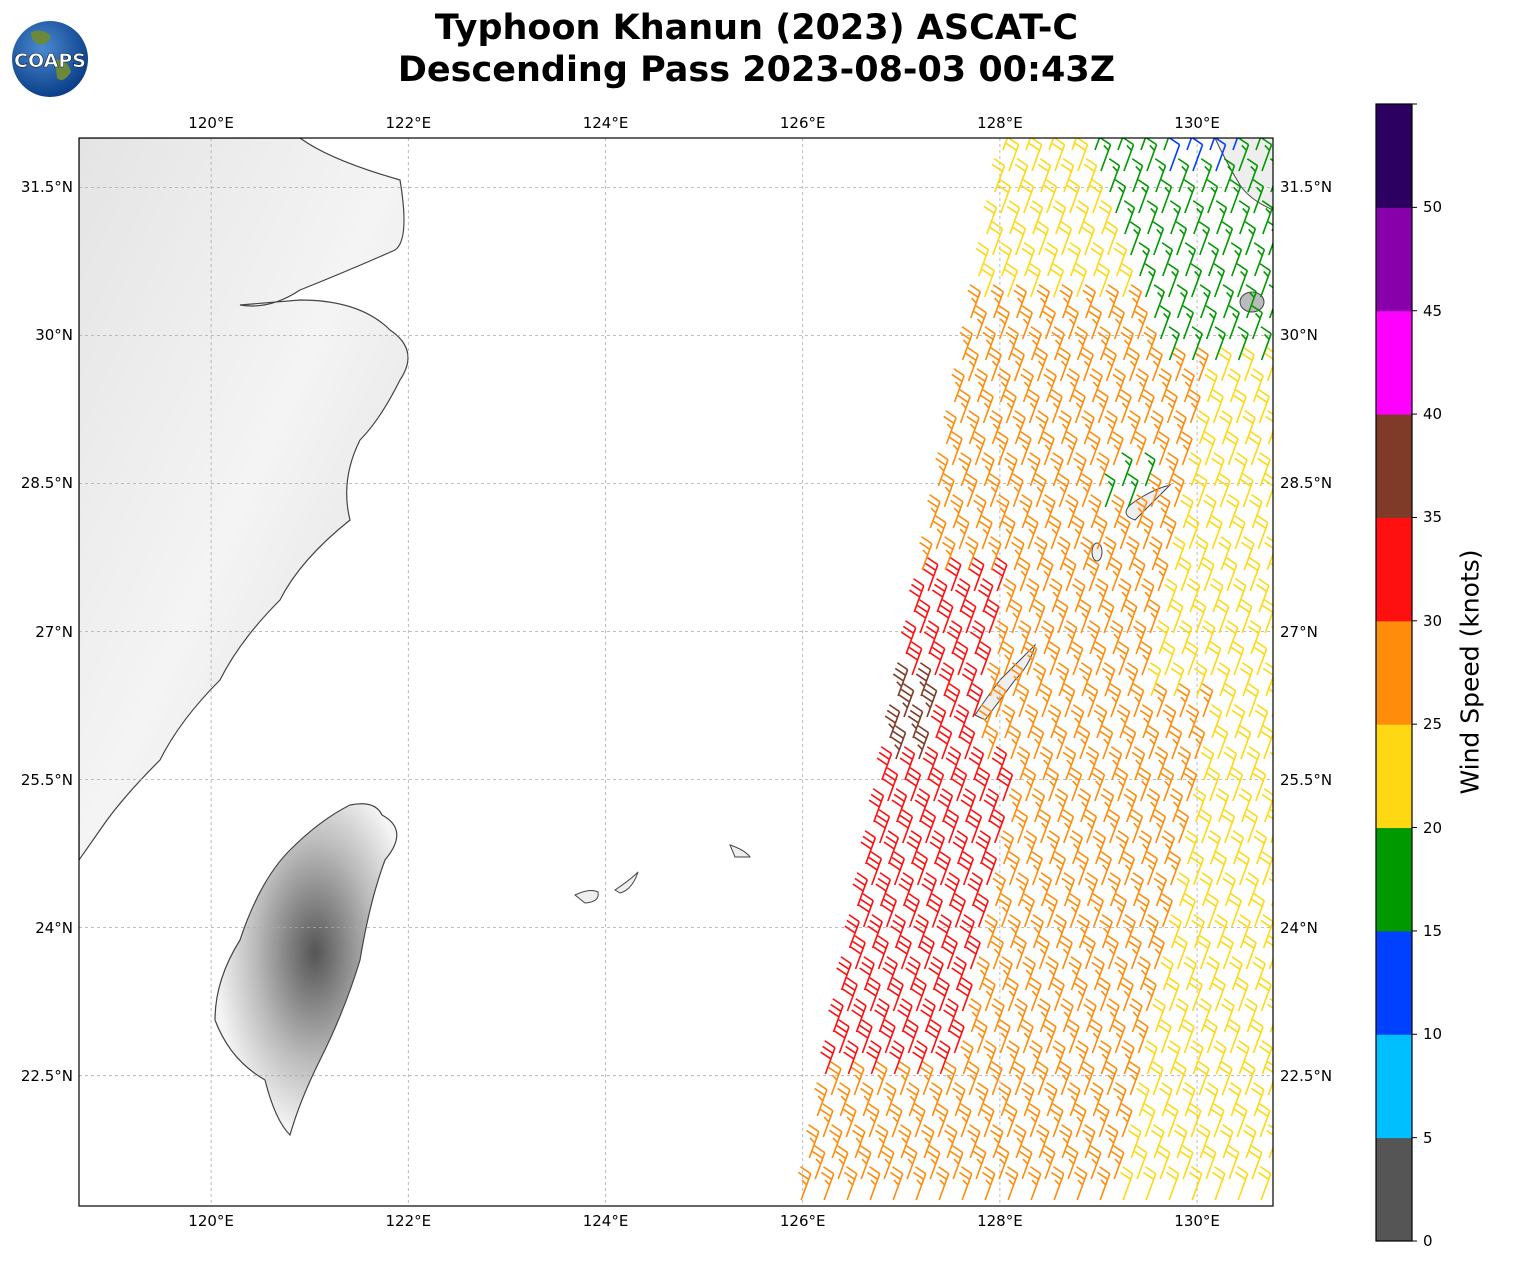 The width and height of the screenshot is (1513, 1264). What do you see at coordinates (605, 123) in the screenshot?
I see `lon-tick-label-top: 124°E` at bounding box center [605, 123].